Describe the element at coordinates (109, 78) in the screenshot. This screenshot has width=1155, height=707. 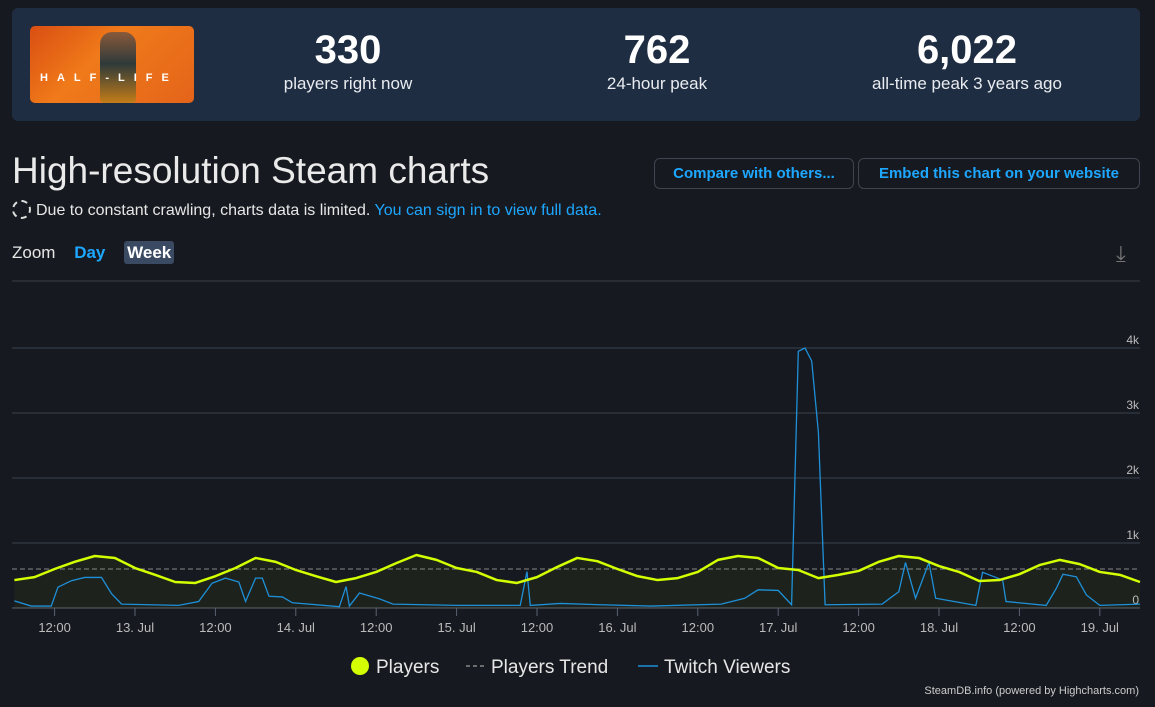
I see `logo-text: HALF-LIFE` at that location.